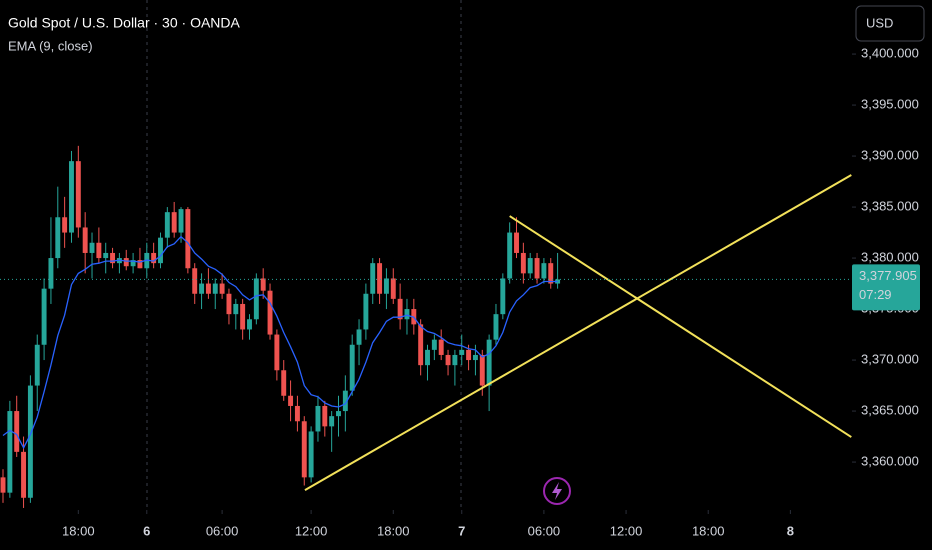  Describe the element at coordinates (890, 205) in the screenshot. I see `y-tick-label: 3,385.000` at that location.